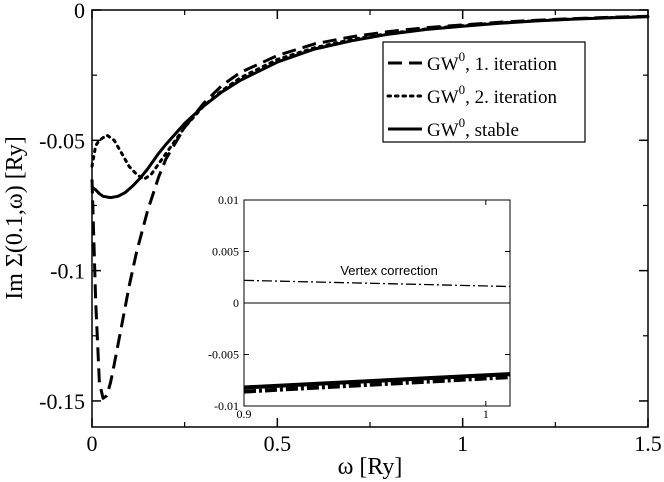 The height and width of the screenshot is (482, 664). I want to click on legend-box, so click(484, 92).